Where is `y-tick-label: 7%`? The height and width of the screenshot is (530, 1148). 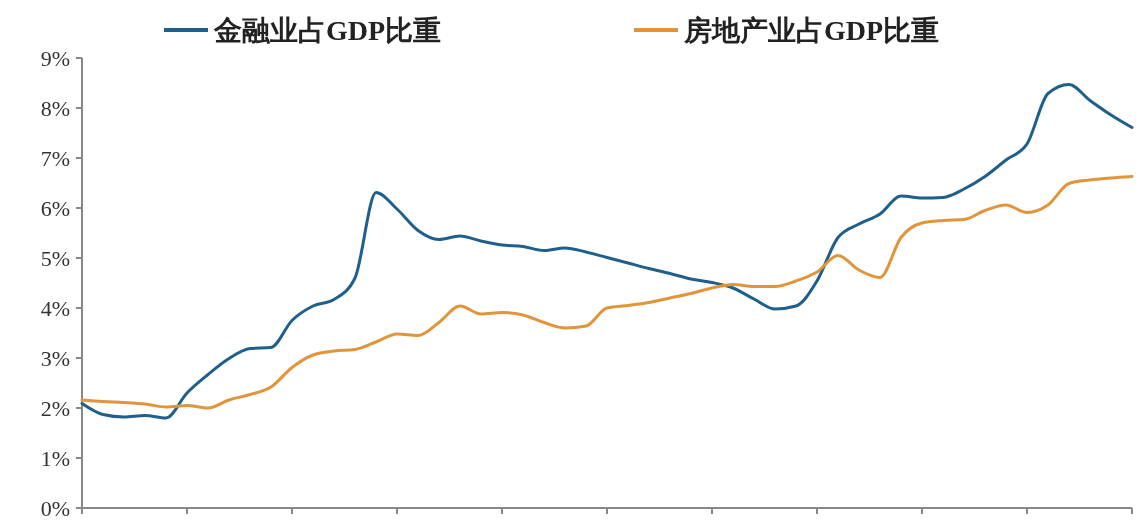 y-tick-label: 7% is located at coordinates (55, 158).